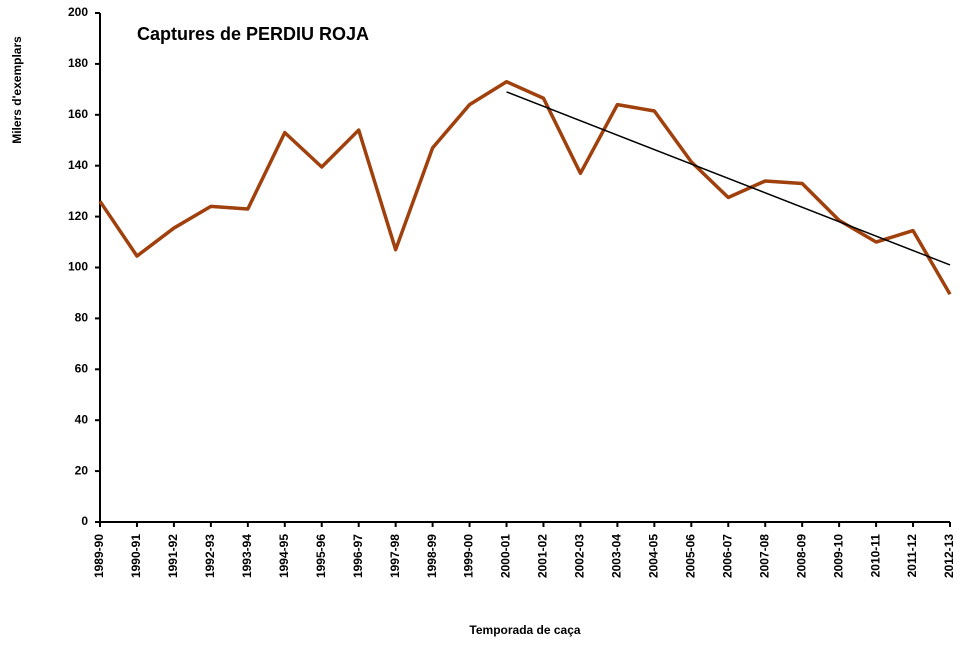 This screenshot has width=960, height=648. What do you see at coordinates (654, 556) in the screenshot?
I see `x-tick-label: 2004-05` at bounding box center [654, 556].